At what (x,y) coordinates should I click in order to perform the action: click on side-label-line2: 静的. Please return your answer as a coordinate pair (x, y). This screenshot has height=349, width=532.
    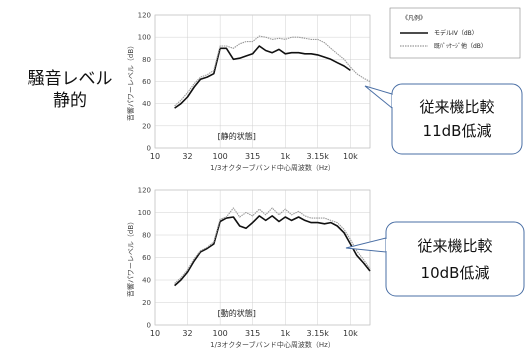
    Looking at the image, I should click on (70, 101).